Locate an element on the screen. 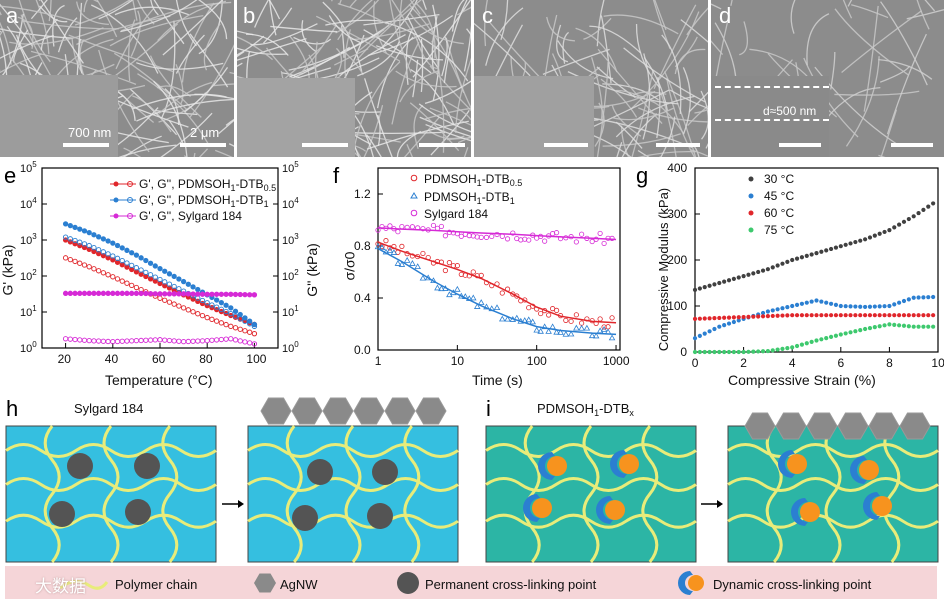 The image size is (944, 599). legend-agnw-label: AgNW is located at coordinates (299, 584).